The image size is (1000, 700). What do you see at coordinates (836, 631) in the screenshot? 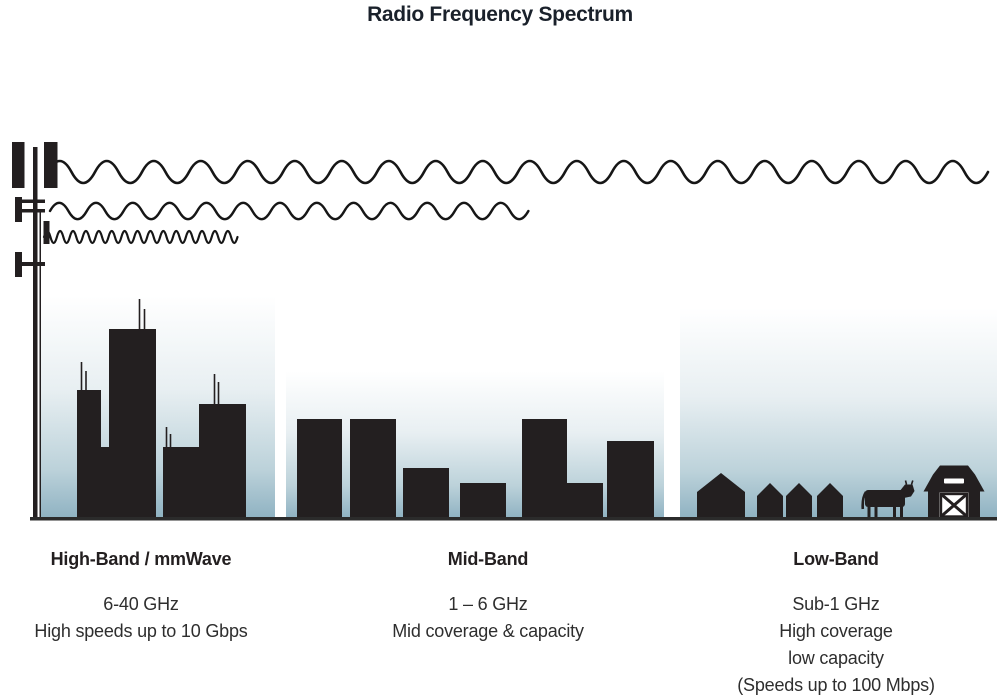
I see `low-band-coverage: High coverage` at bounding box center [836, 631].